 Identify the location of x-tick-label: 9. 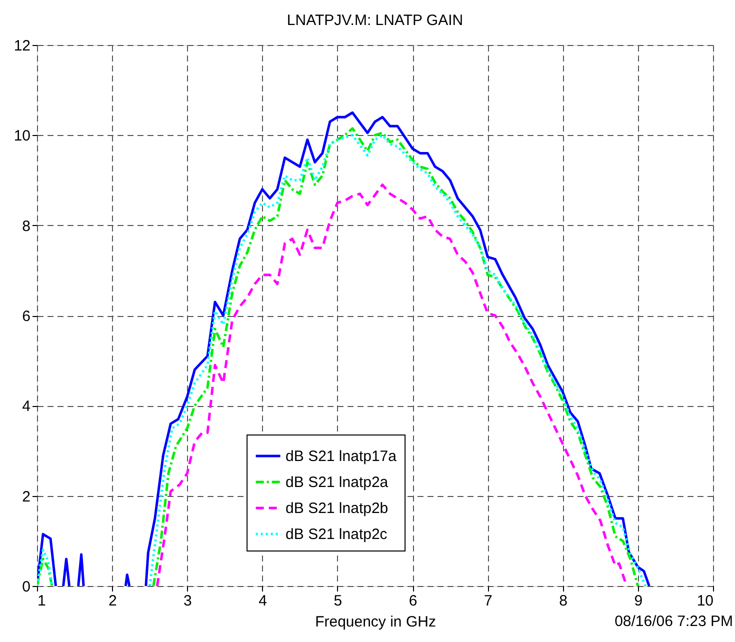
(638, 601).